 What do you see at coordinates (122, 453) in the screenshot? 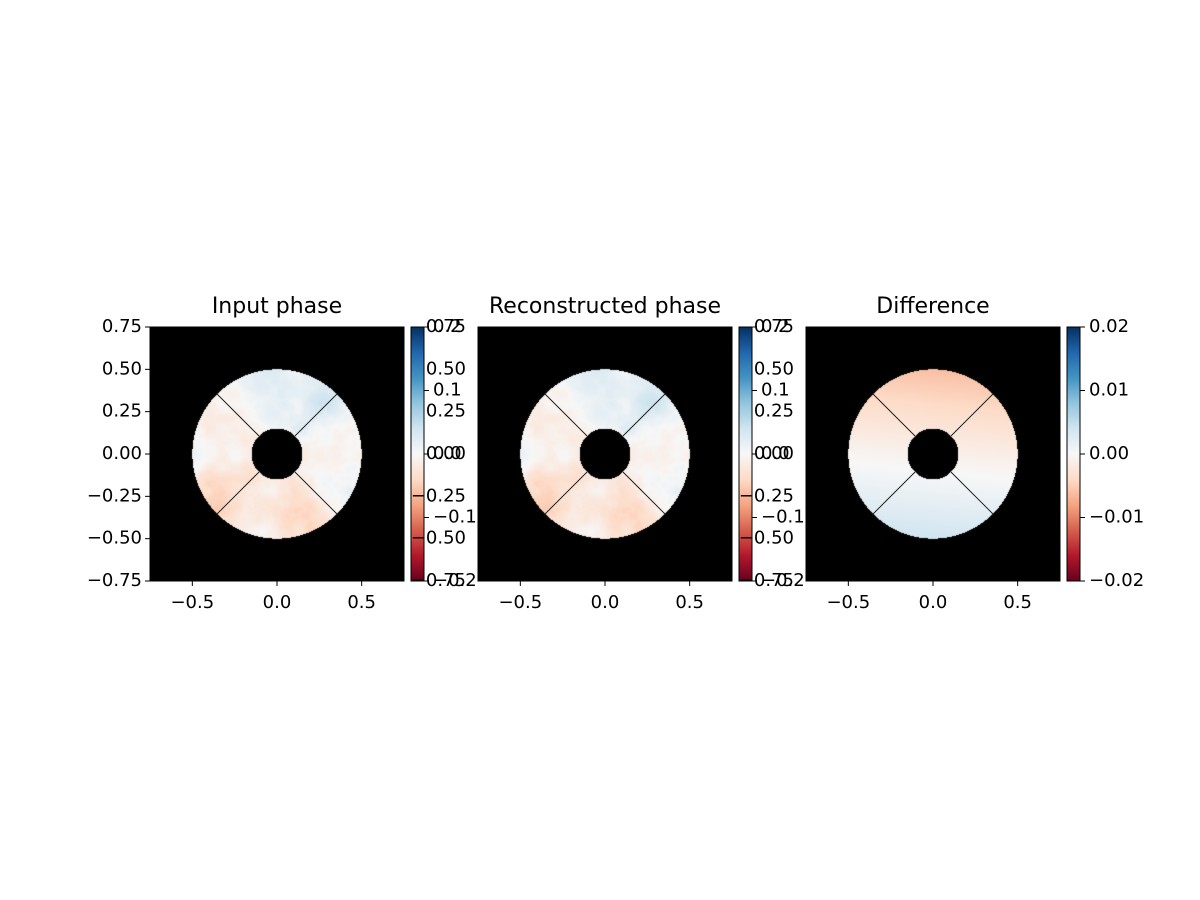
I see `y-tick-label: 0.00` at bounding box center [122, 453].